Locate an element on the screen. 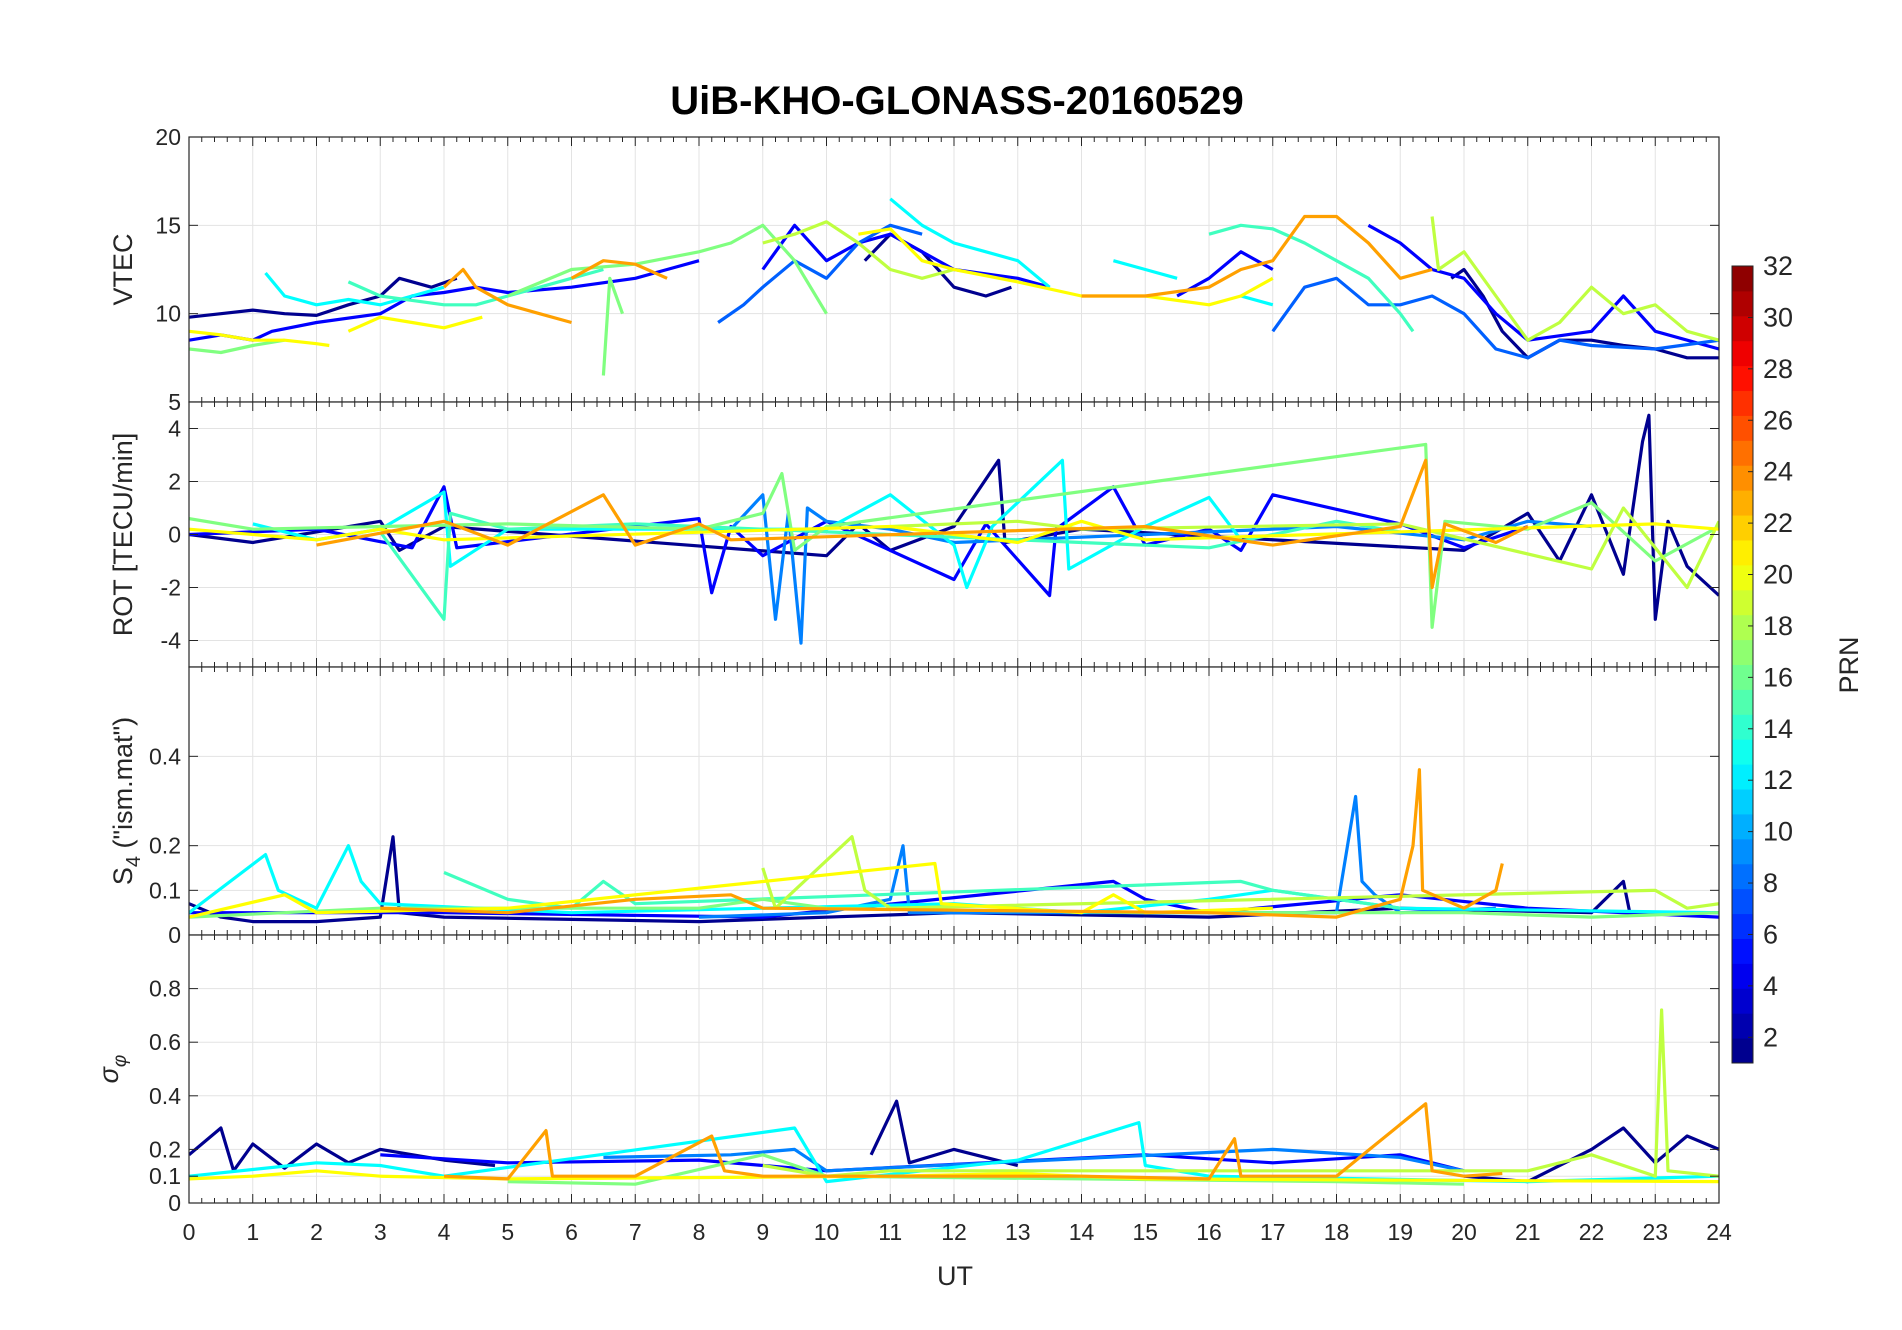  colorbar-tick-label: 8 is located at coordinates (1770, 883).